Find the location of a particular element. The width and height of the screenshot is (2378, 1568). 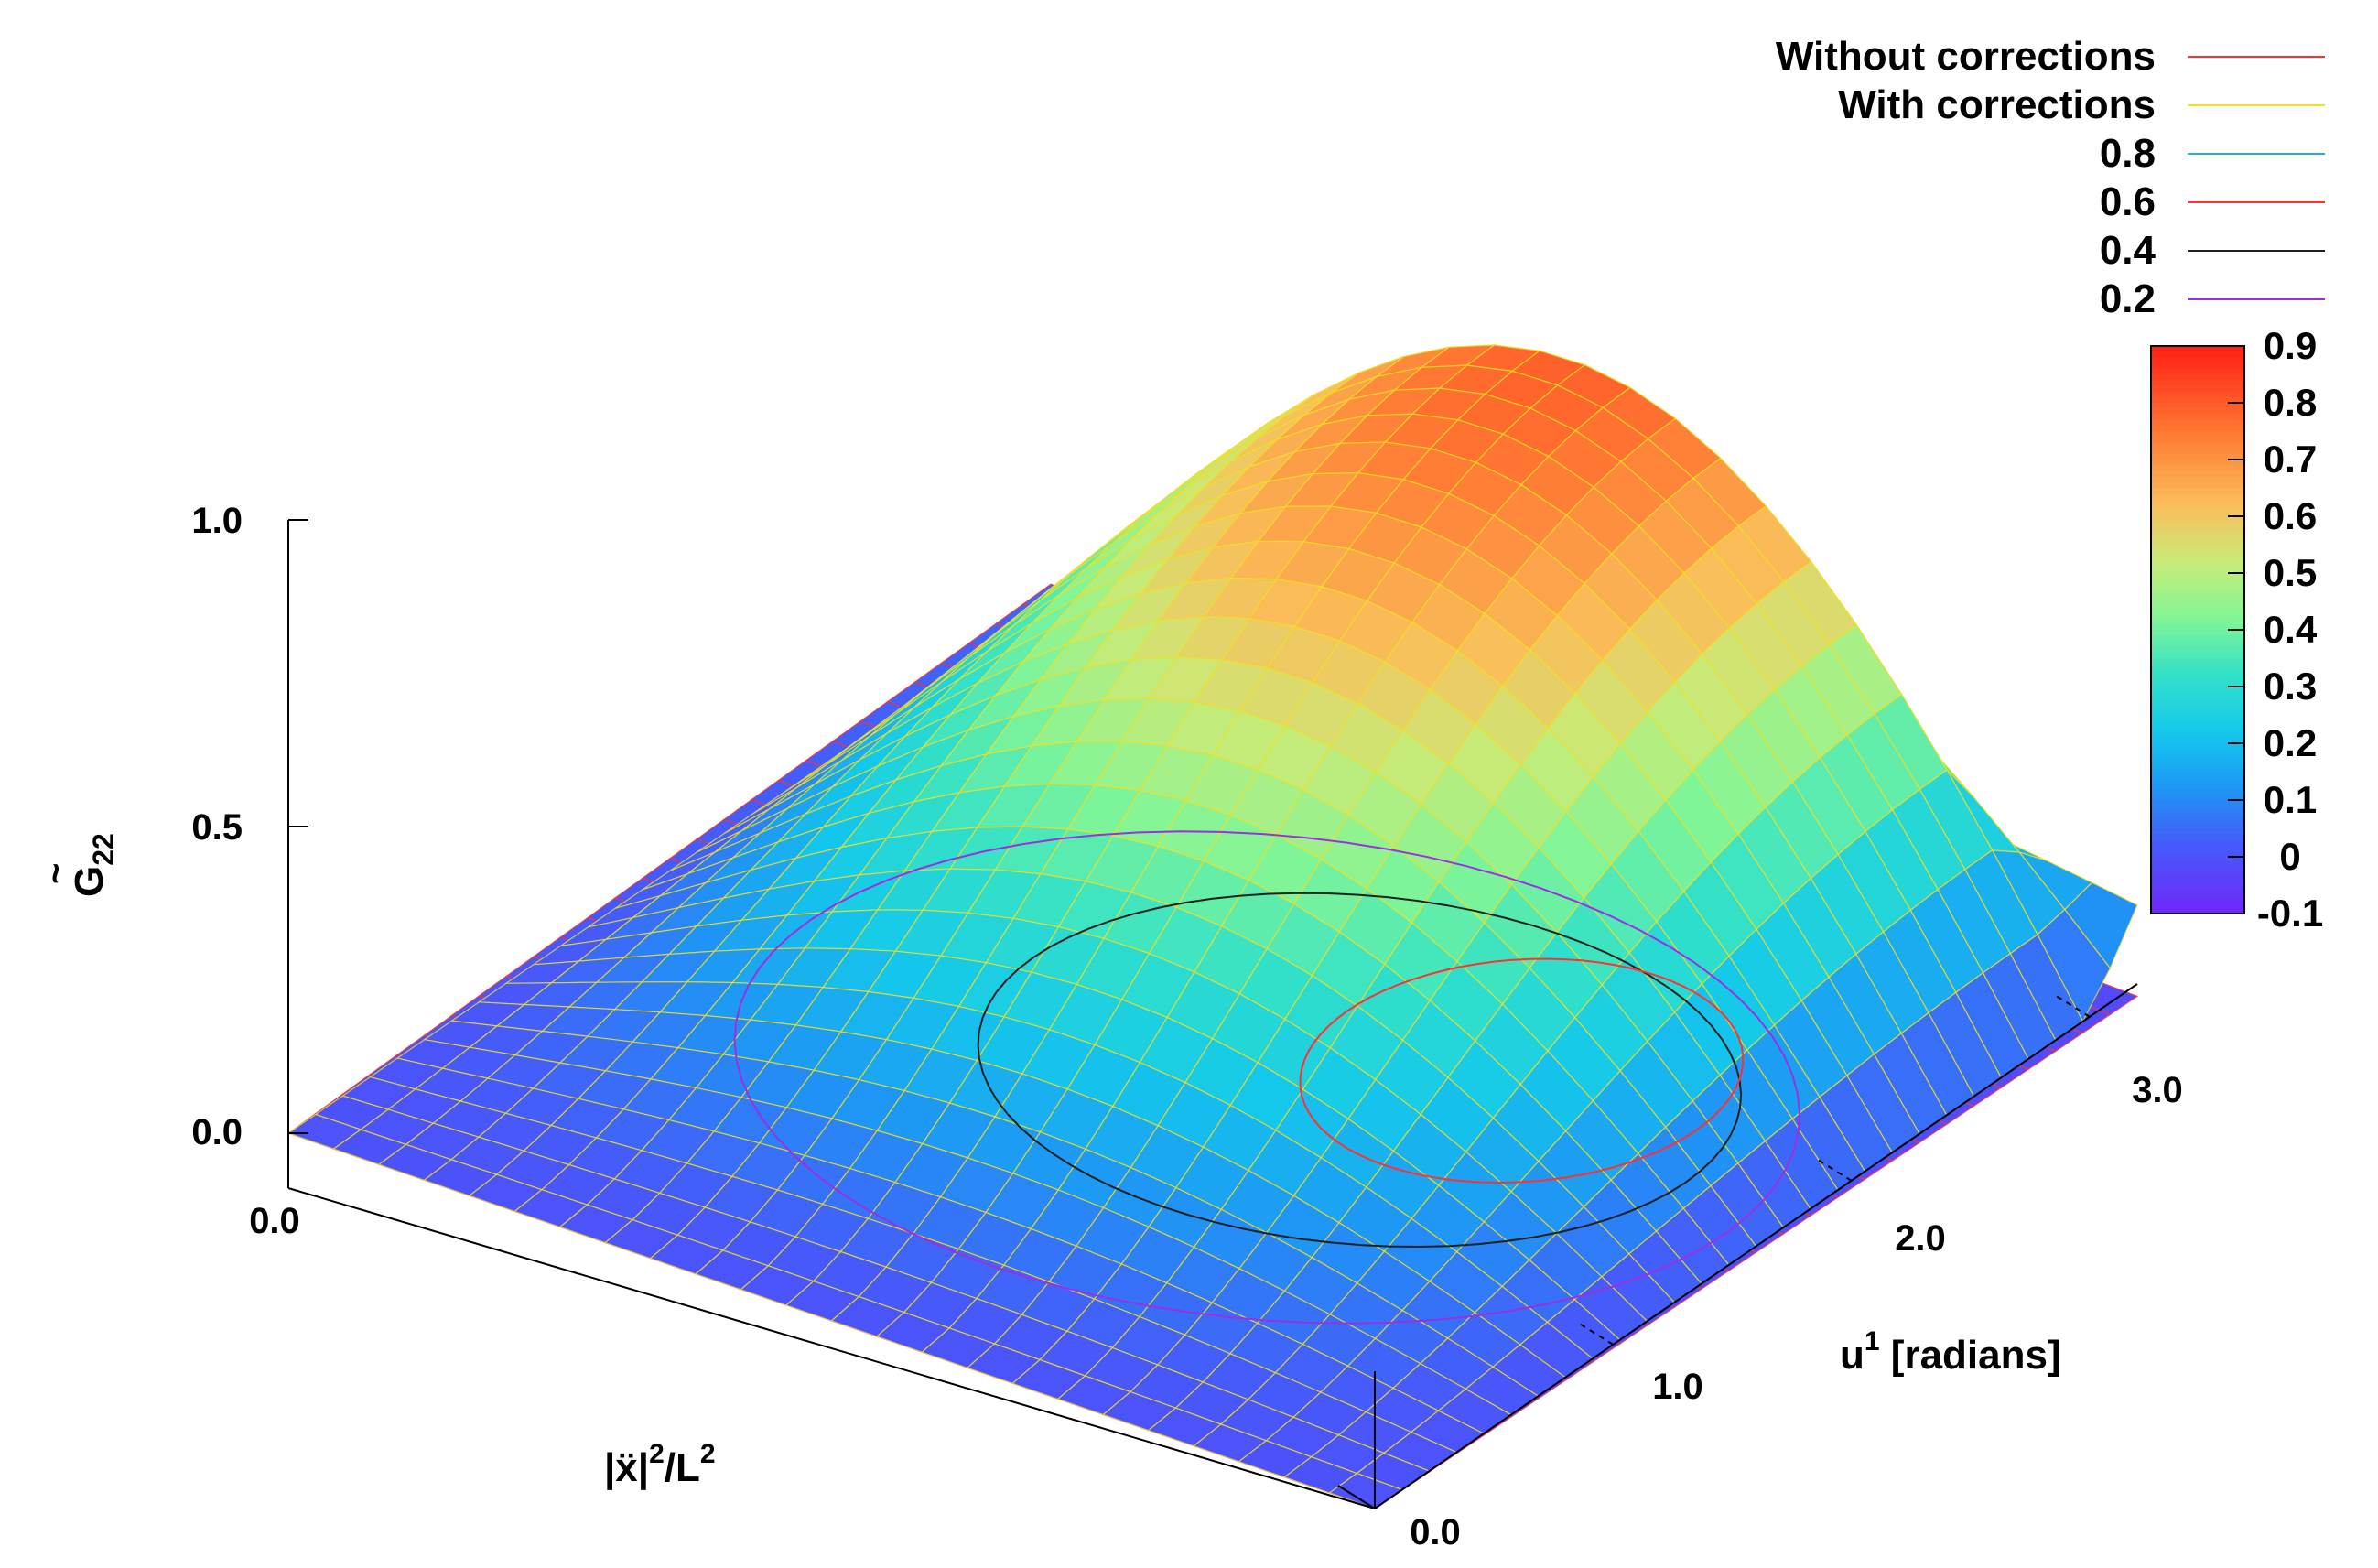

y-tick-label: 3.0 is located at coordinates (2157, 1090).